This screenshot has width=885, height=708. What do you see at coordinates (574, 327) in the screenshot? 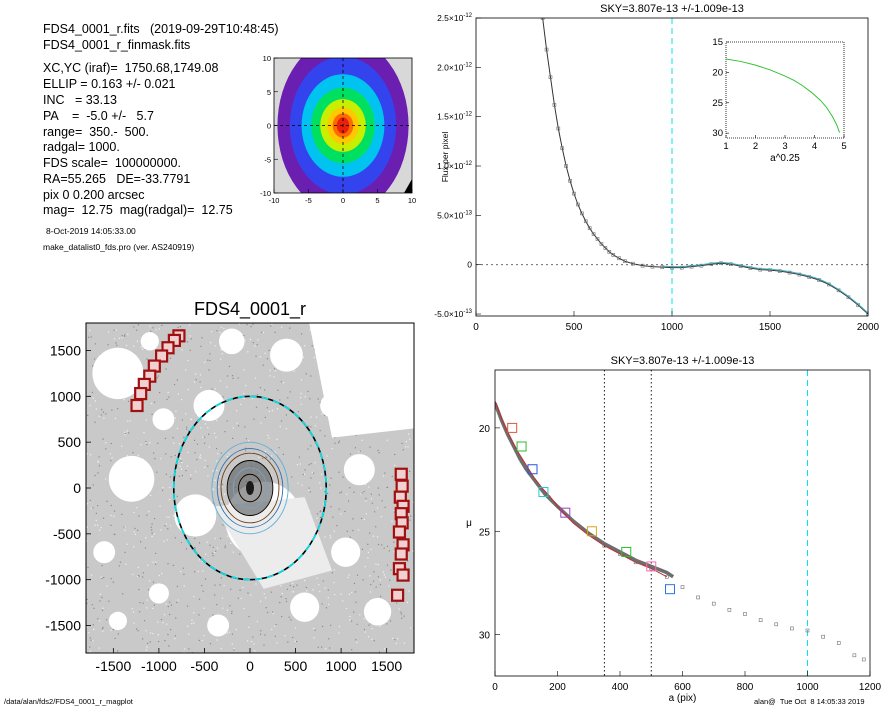
I see `sky-xtick-label: 500` at bounding box center [574, 327].